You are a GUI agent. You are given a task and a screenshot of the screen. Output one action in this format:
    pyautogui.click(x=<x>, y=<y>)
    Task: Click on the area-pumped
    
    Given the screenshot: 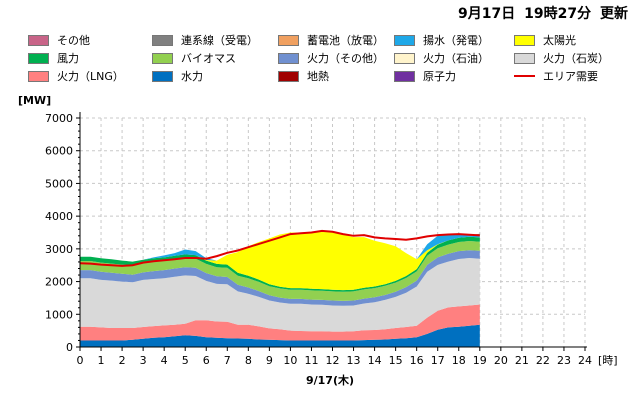 What is the action you would take?
    pyautogui.click(x=280, y=246)
    